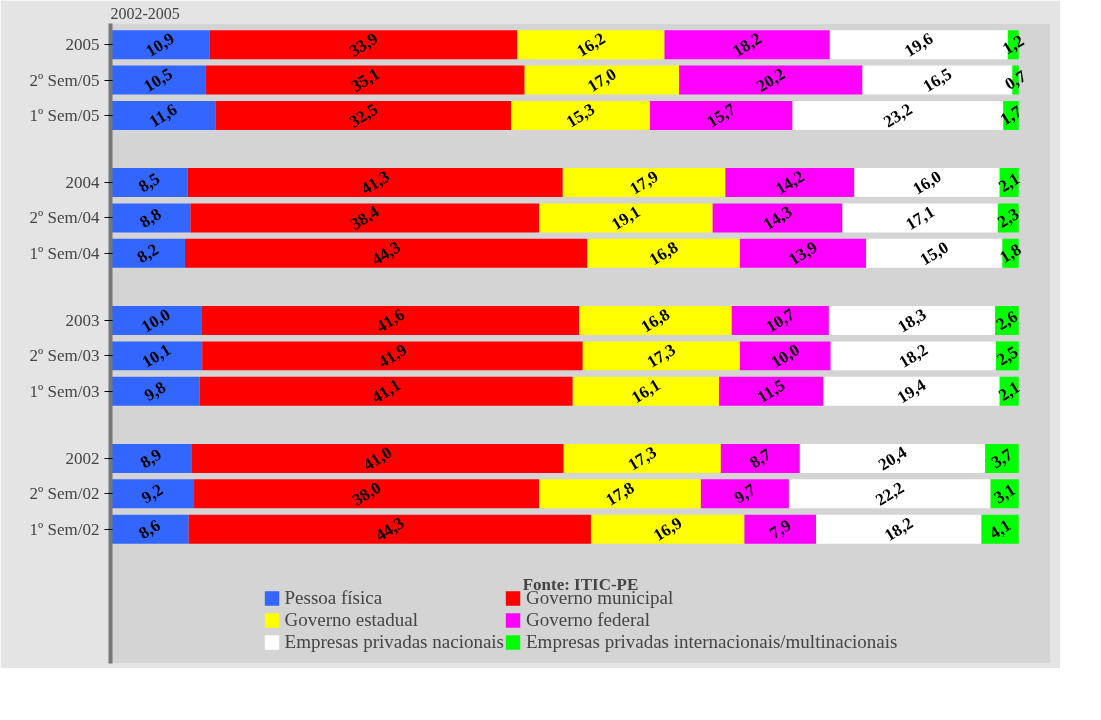  I want to click on data-label: 35,1, so click(365, 80).